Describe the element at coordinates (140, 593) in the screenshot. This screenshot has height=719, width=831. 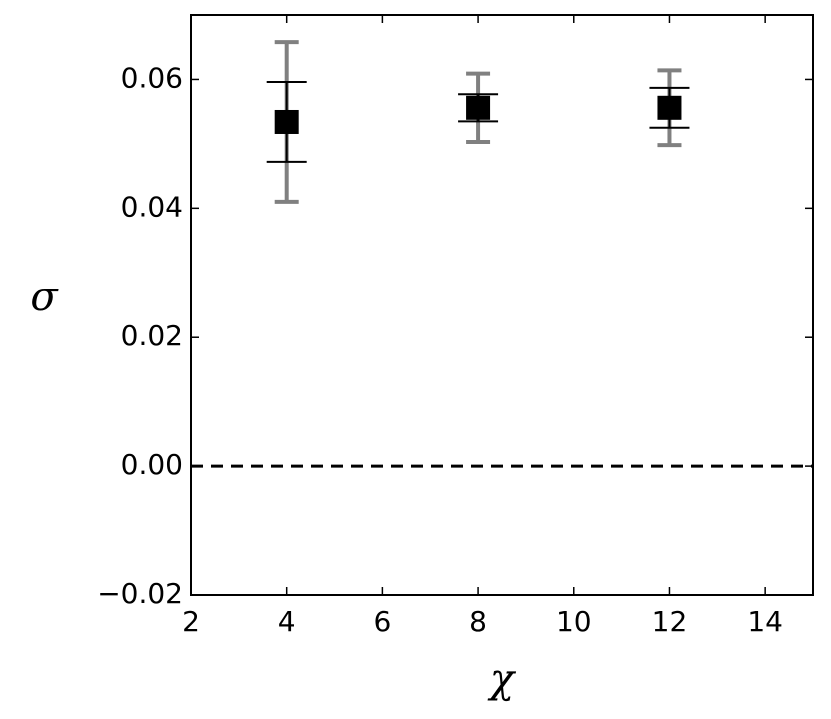
I see `y-tick-label: −0.02` at that location.